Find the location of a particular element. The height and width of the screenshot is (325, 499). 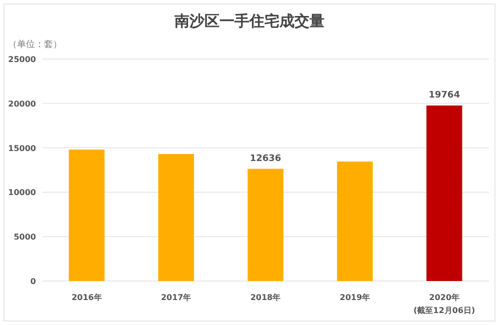

x-tick-label: 2020年 (截至12月06日) is located at coordinates (445, 304).